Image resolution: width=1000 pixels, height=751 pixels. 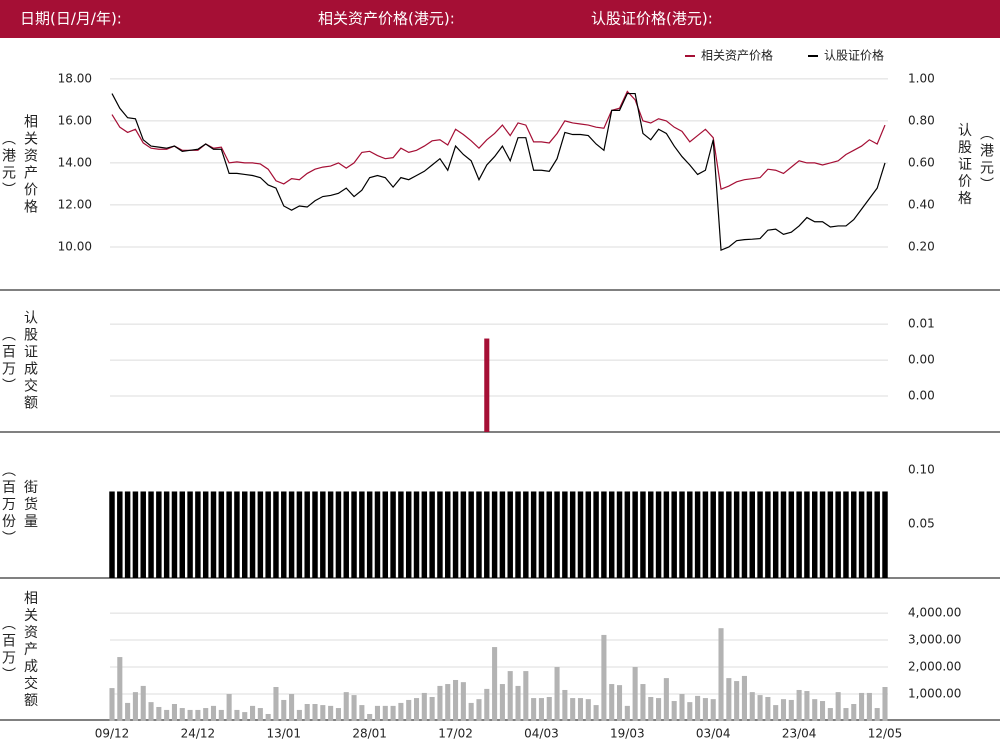 What do you see at coordinates (921, 246) in the screenshot?
I see `y-tick-label: 0.20` at bounding box center [921, 246].